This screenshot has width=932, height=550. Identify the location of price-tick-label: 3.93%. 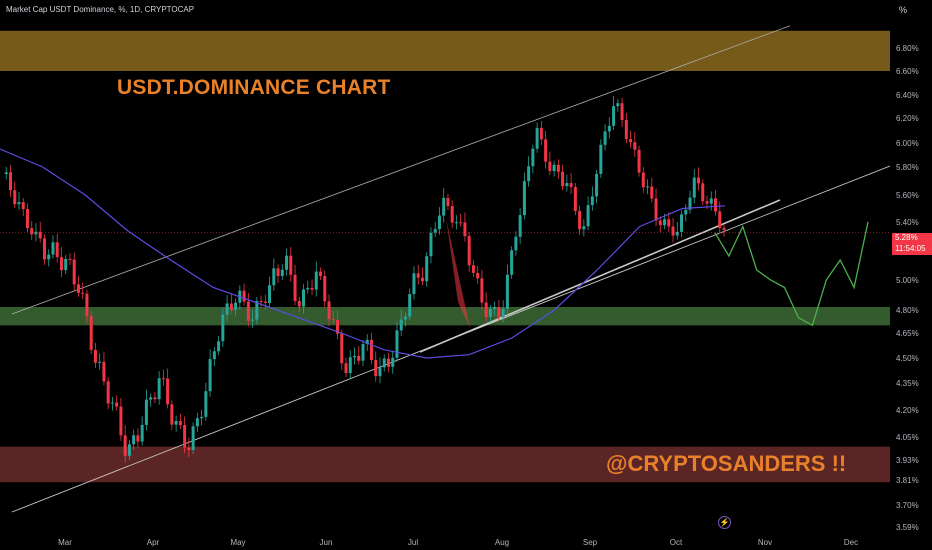
(907, 460).